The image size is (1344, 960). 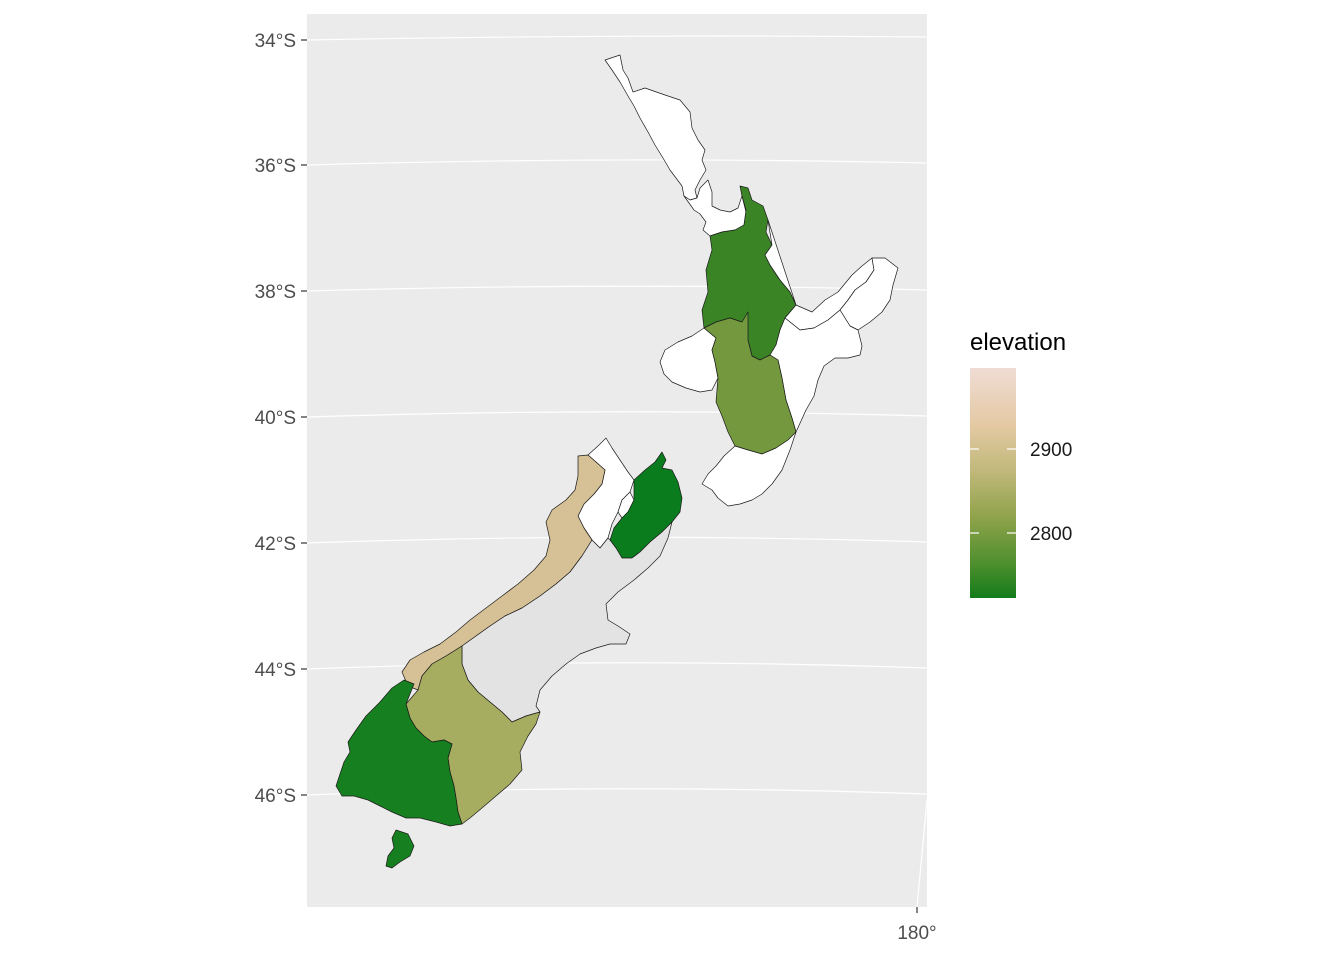 What do you see at coordinates (617, 38) in the screenshot?
I see `graticule-34s` at bounding box center [617, 38].